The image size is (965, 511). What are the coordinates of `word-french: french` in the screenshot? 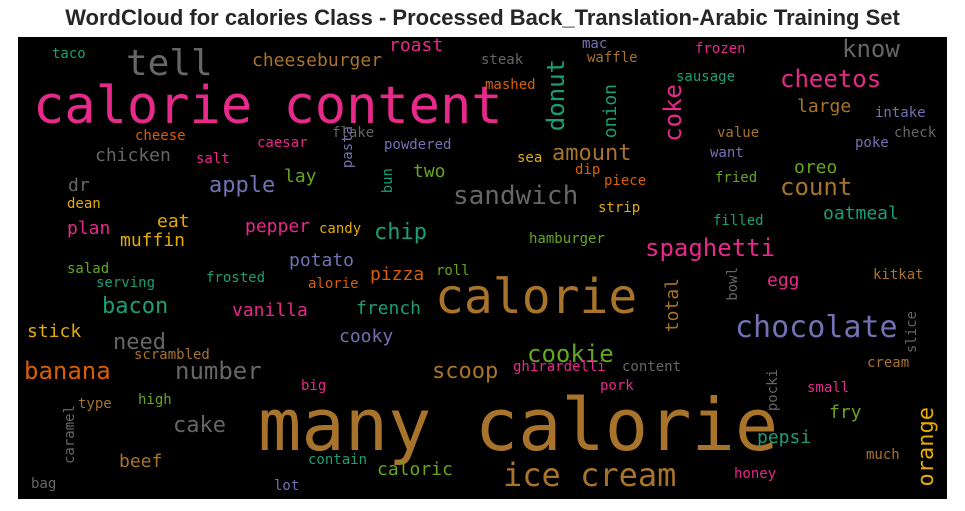 It's located at (389, 308).